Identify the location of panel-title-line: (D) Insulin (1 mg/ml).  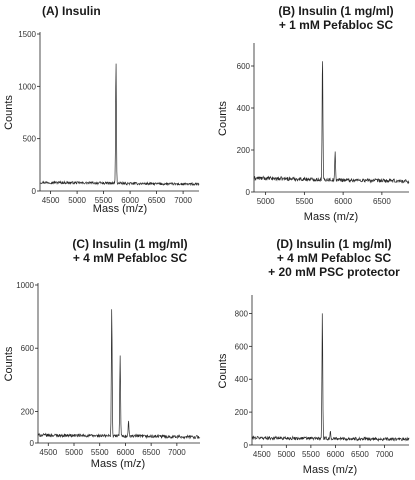
(333, 244).